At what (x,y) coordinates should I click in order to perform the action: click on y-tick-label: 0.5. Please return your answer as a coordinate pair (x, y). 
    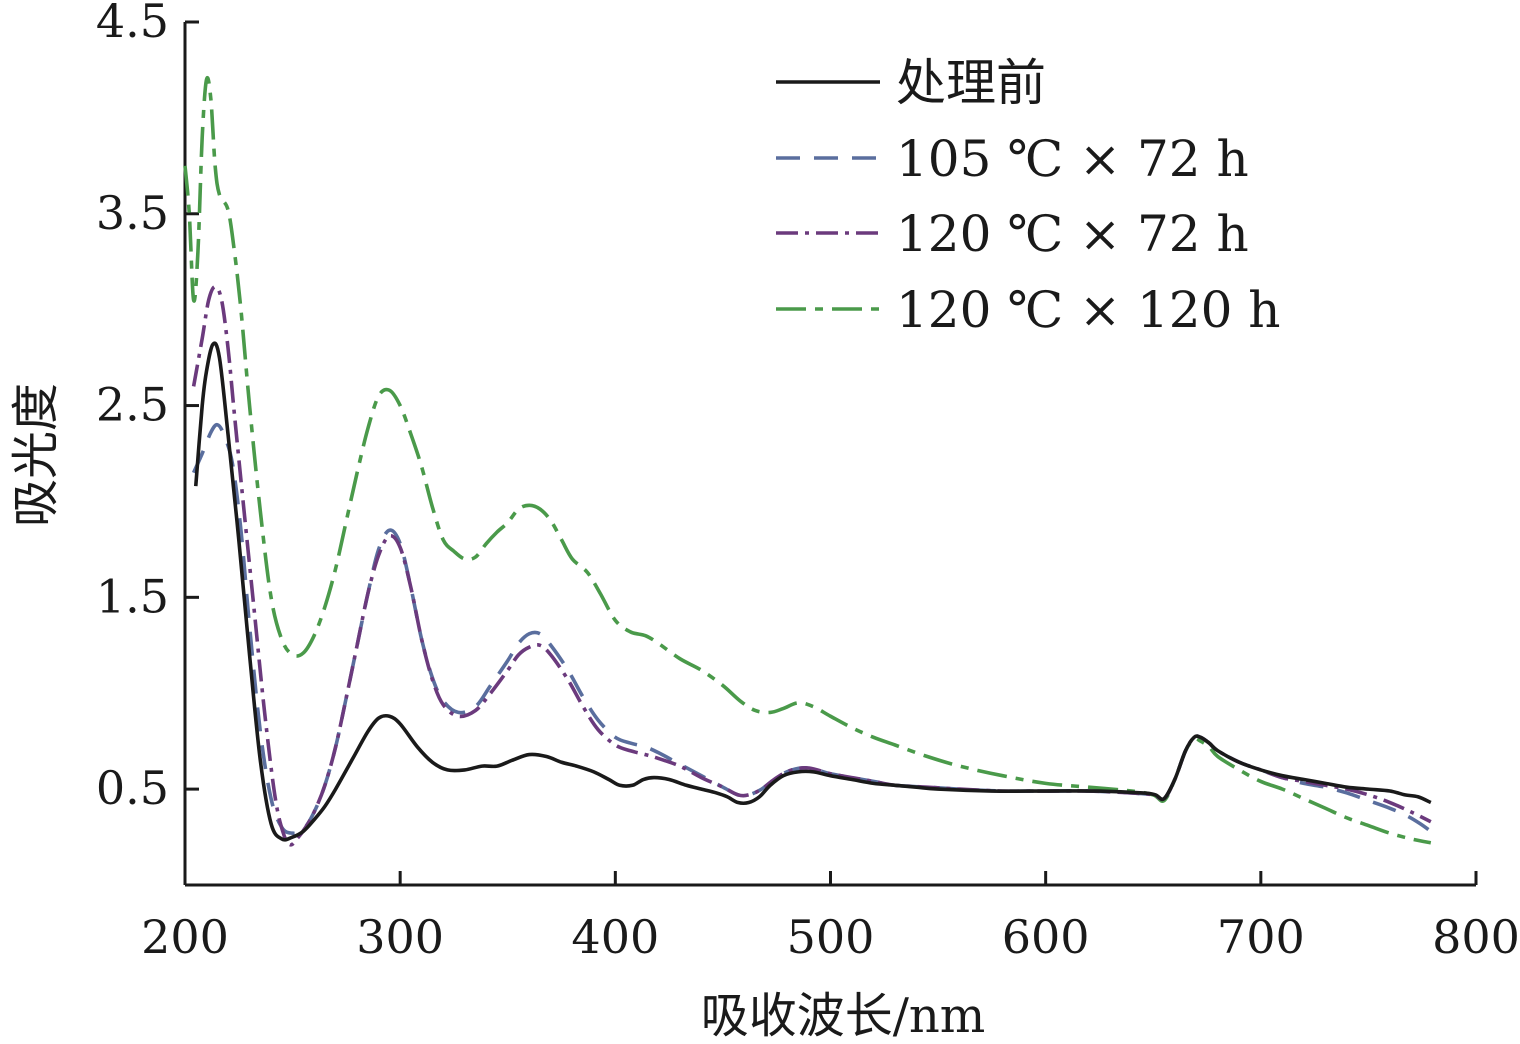
    Looking at the image, I should click on (132, 788).